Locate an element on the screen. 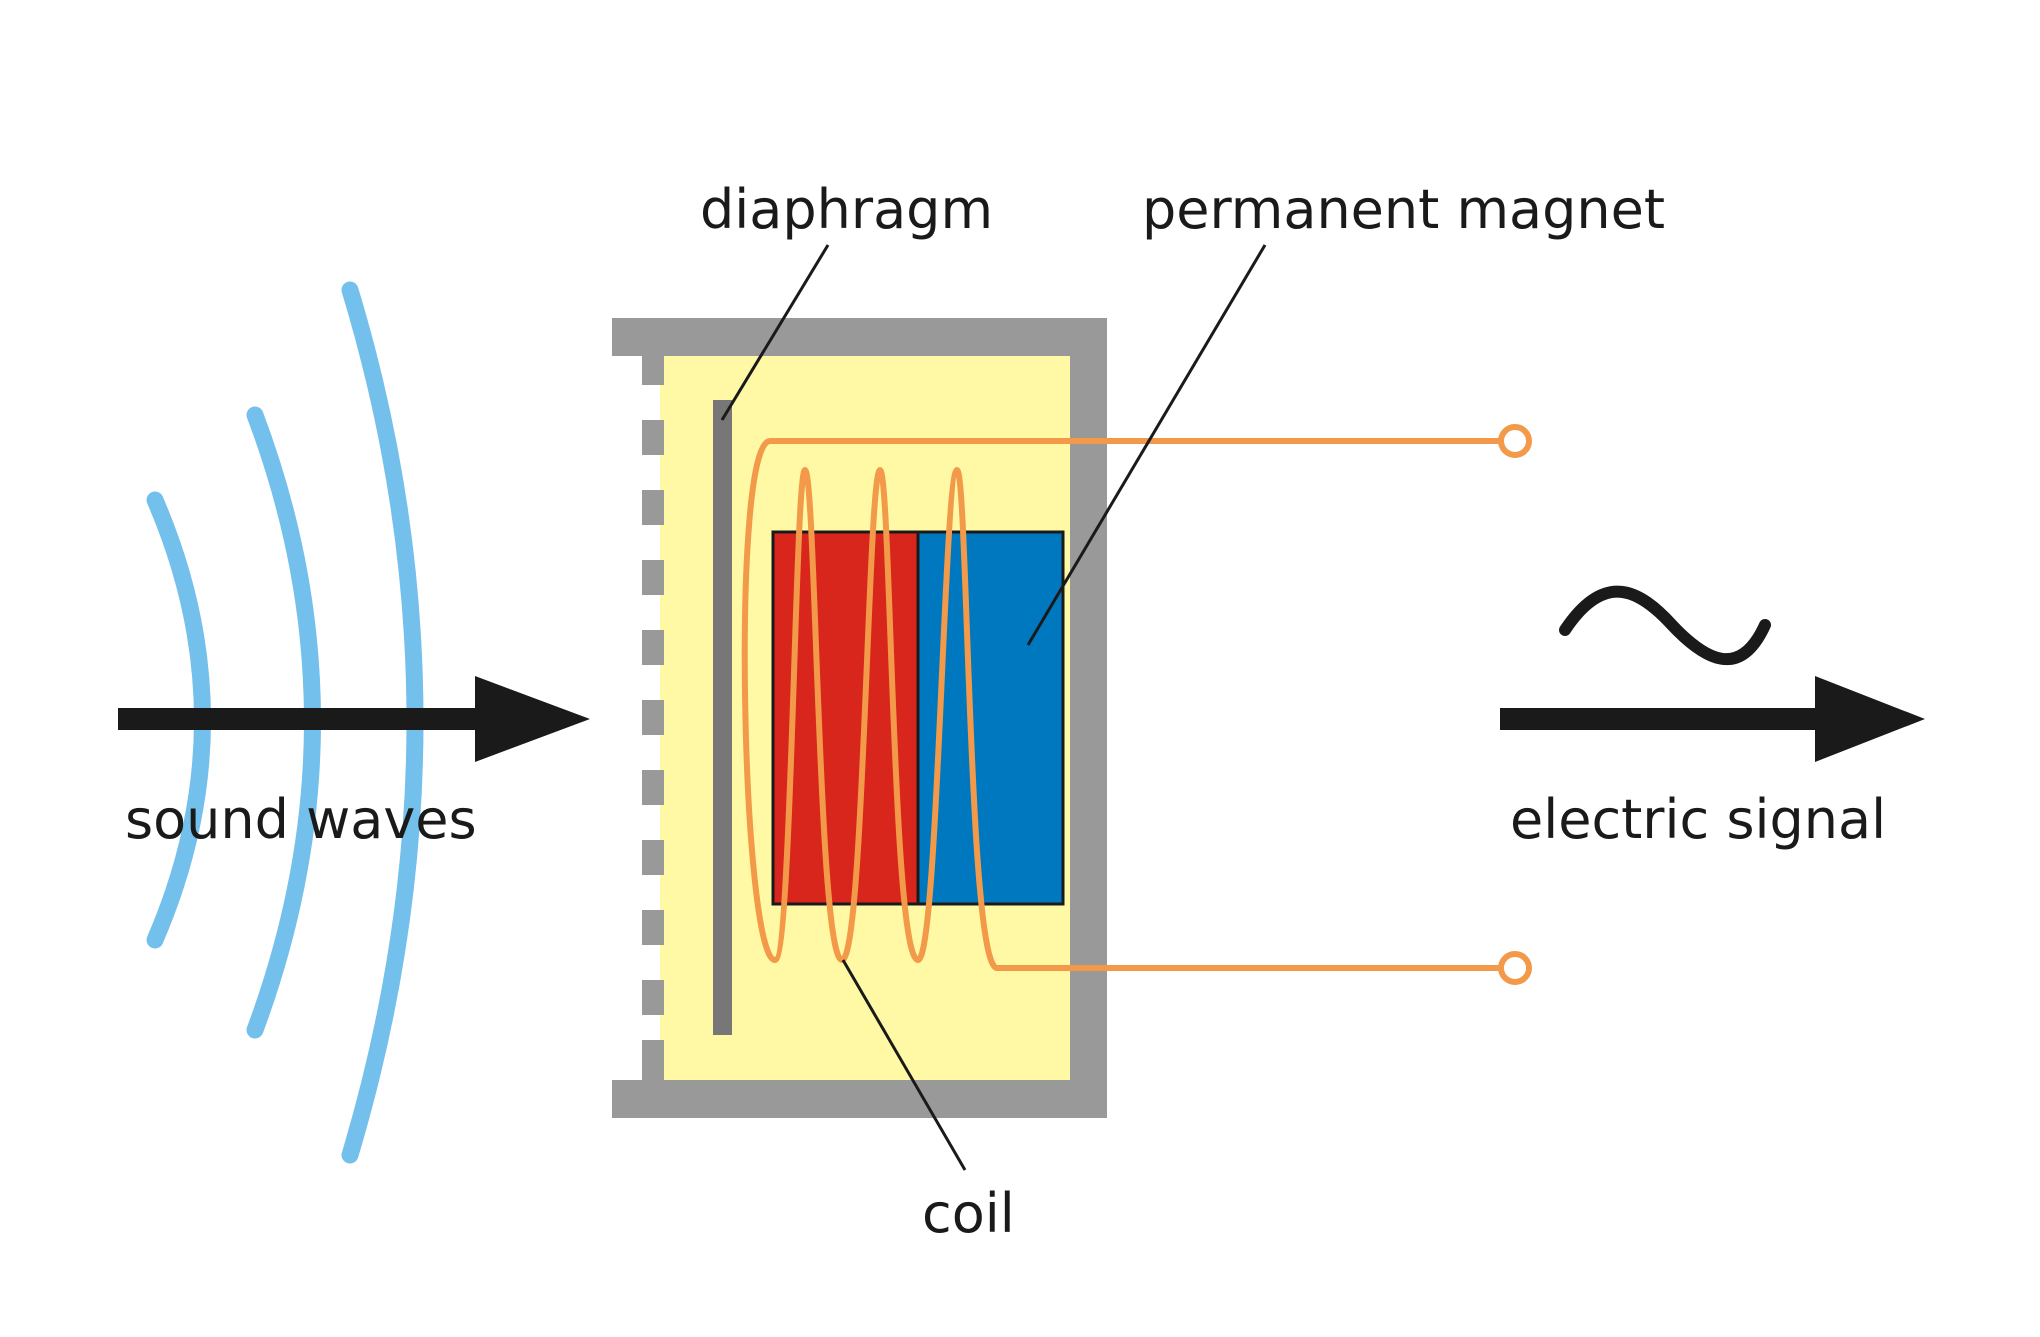 The width and height of the screenshot is (2040, 1337). electric-signal-label: electric signal is located at coordinates (1698, 819).